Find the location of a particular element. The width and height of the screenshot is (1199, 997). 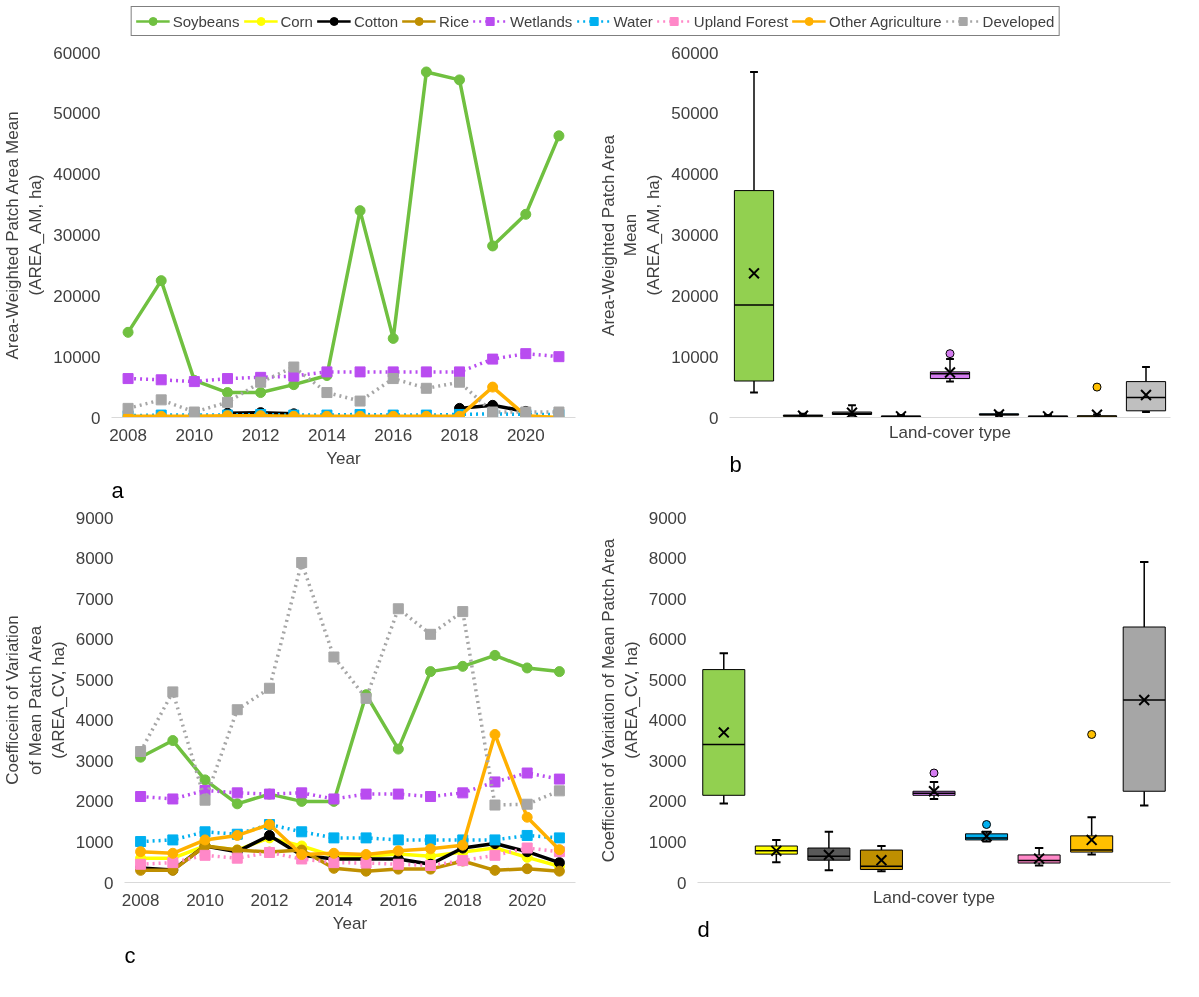

text: a is located at coordinates (118, 490).